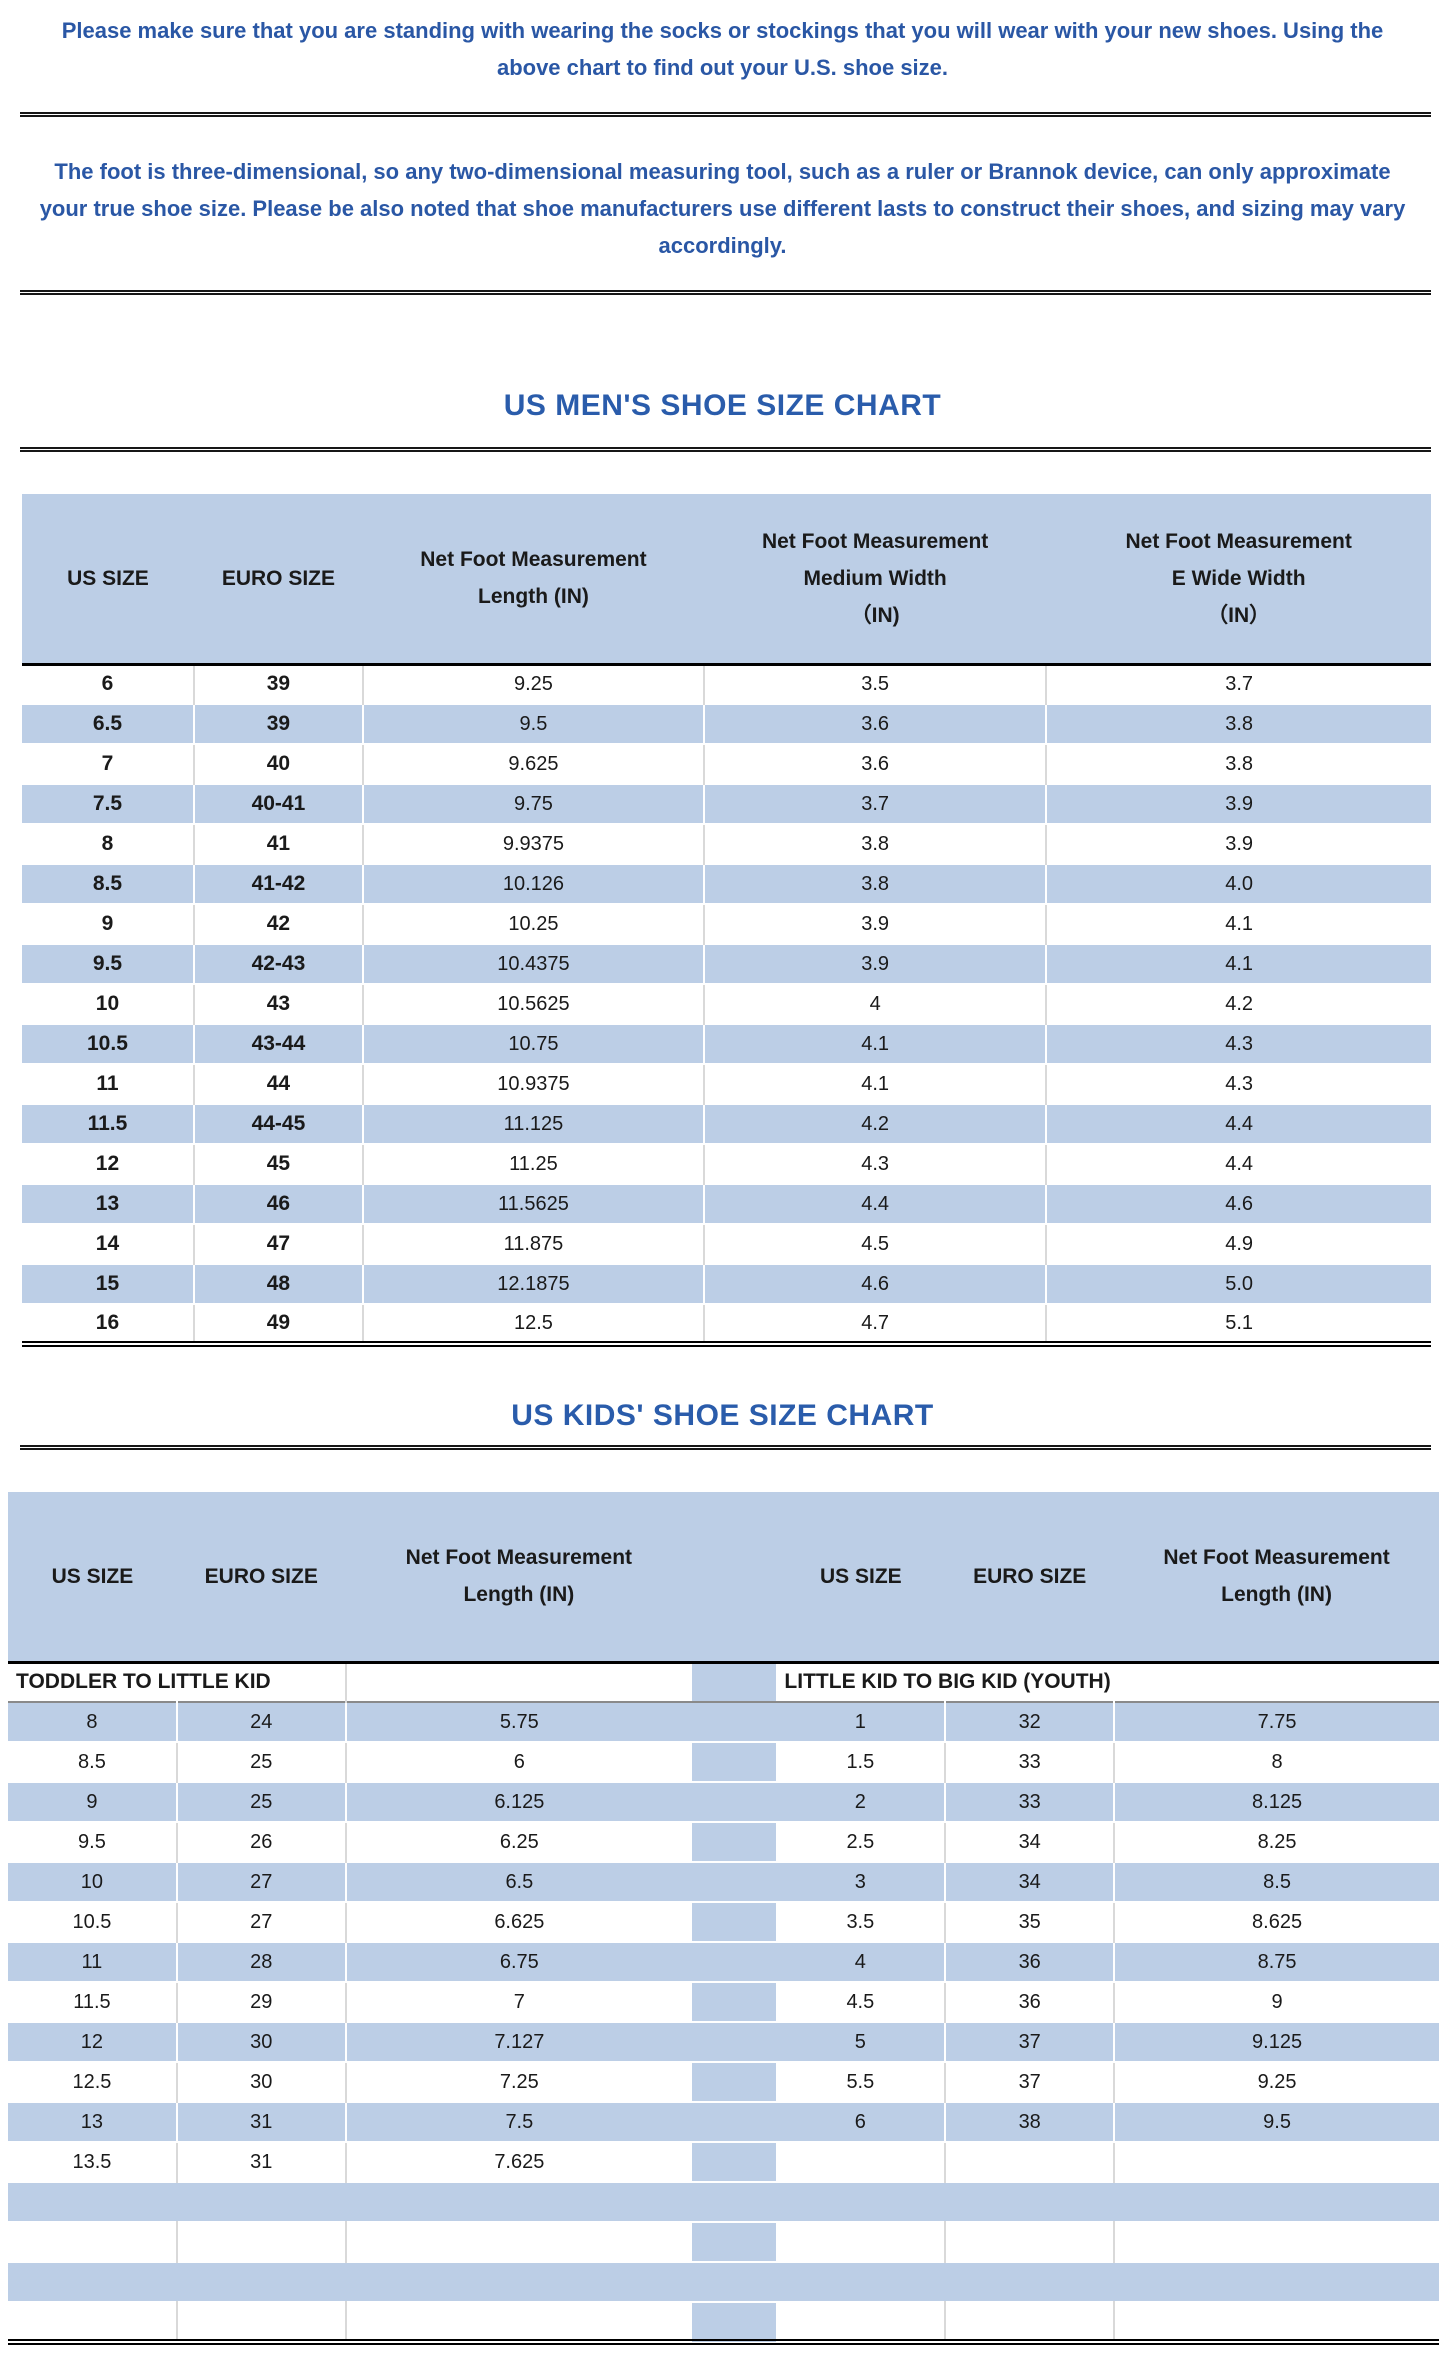 The height and width of the screenshot is (2353, 1445). Describe the element at coordinates (278, 844) in the screenshot. I see `mens-table-cell: 41` at that location.